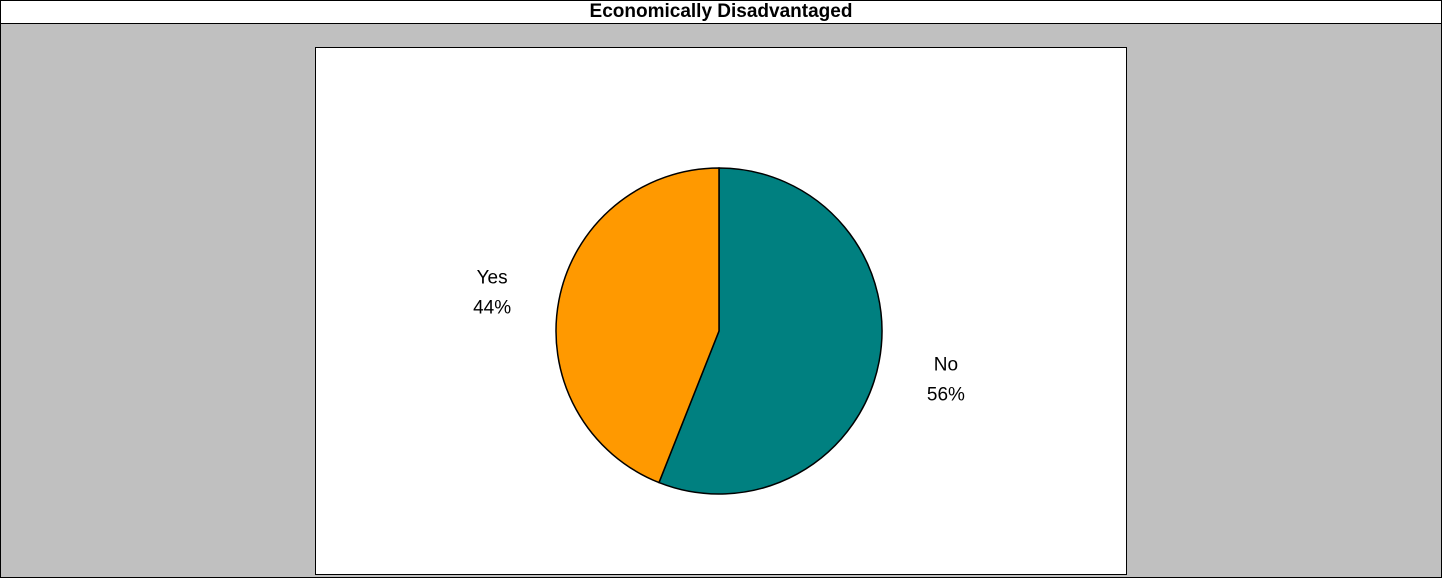 The width and height of the screenshot is (1442, 578). Describe the element at coordinates (492, 278) in the screenshot. I see `slice-category-yes: Yes` at that location.